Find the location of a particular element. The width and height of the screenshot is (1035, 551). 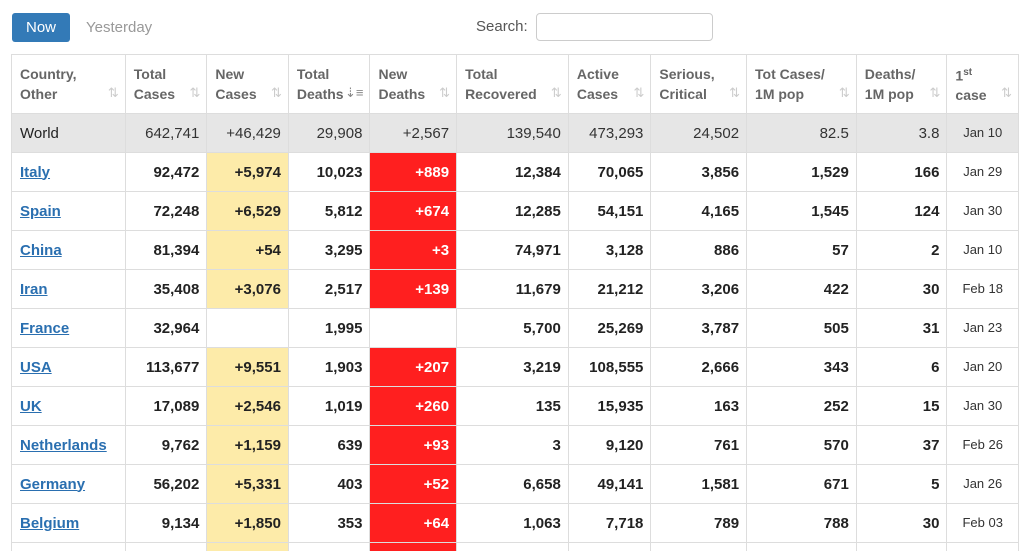

col-new-deaths-cell: +3 is located at coordinates (413, 250).